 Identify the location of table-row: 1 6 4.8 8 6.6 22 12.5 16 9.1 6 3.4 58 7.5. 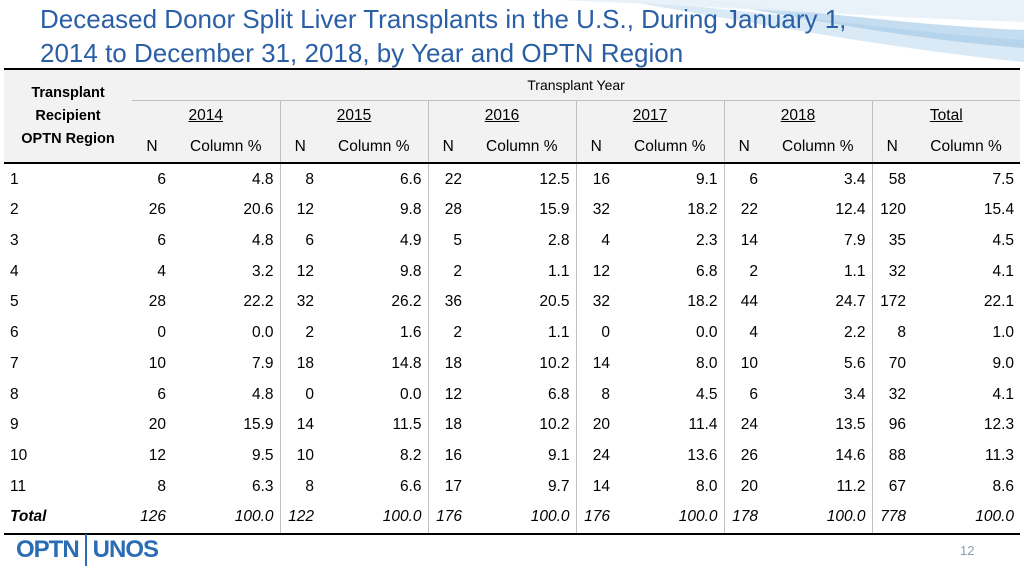
(512, 179).